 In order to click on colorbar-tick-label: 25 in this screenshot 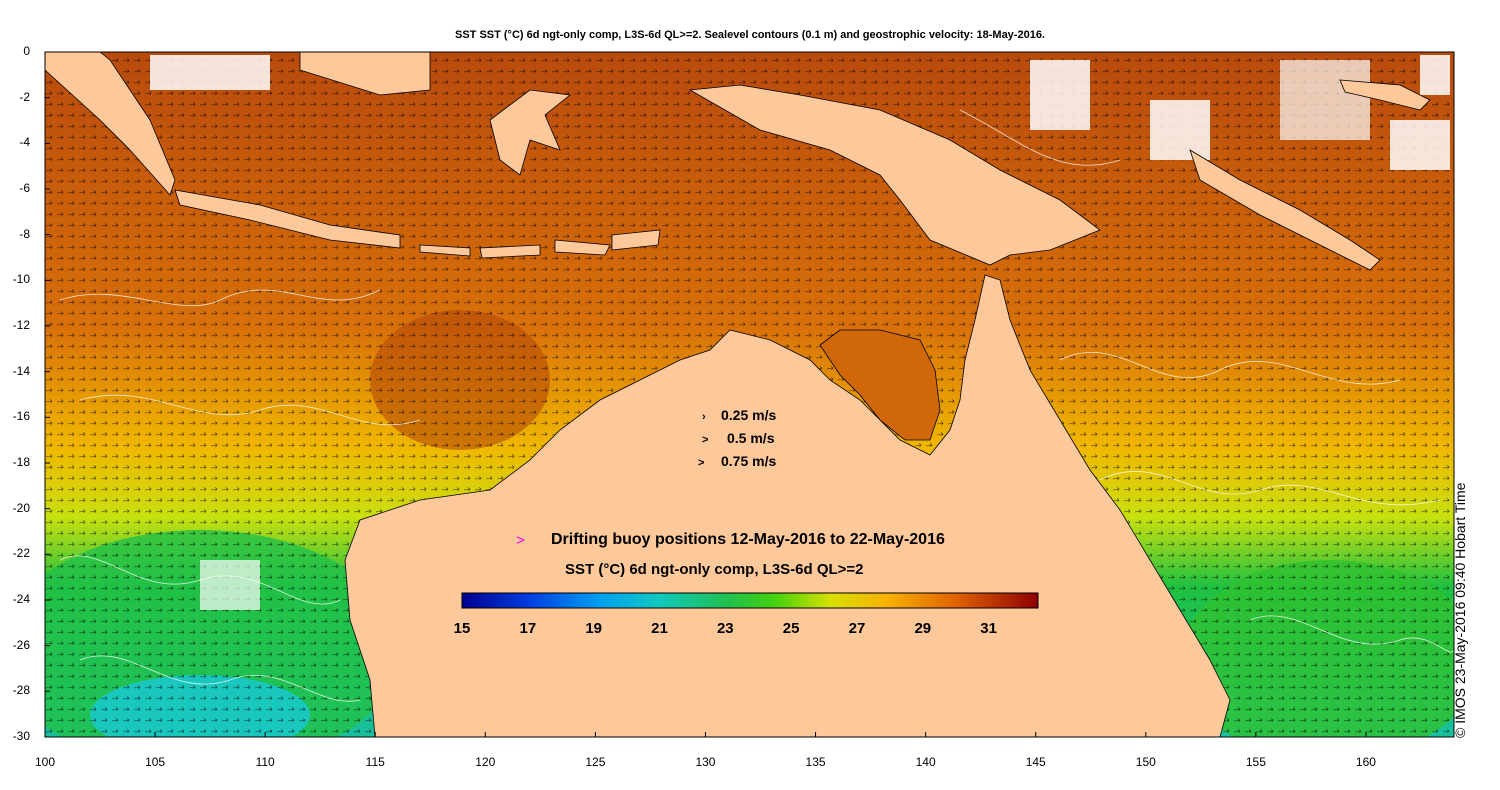, I will do `click(791, 628)`.